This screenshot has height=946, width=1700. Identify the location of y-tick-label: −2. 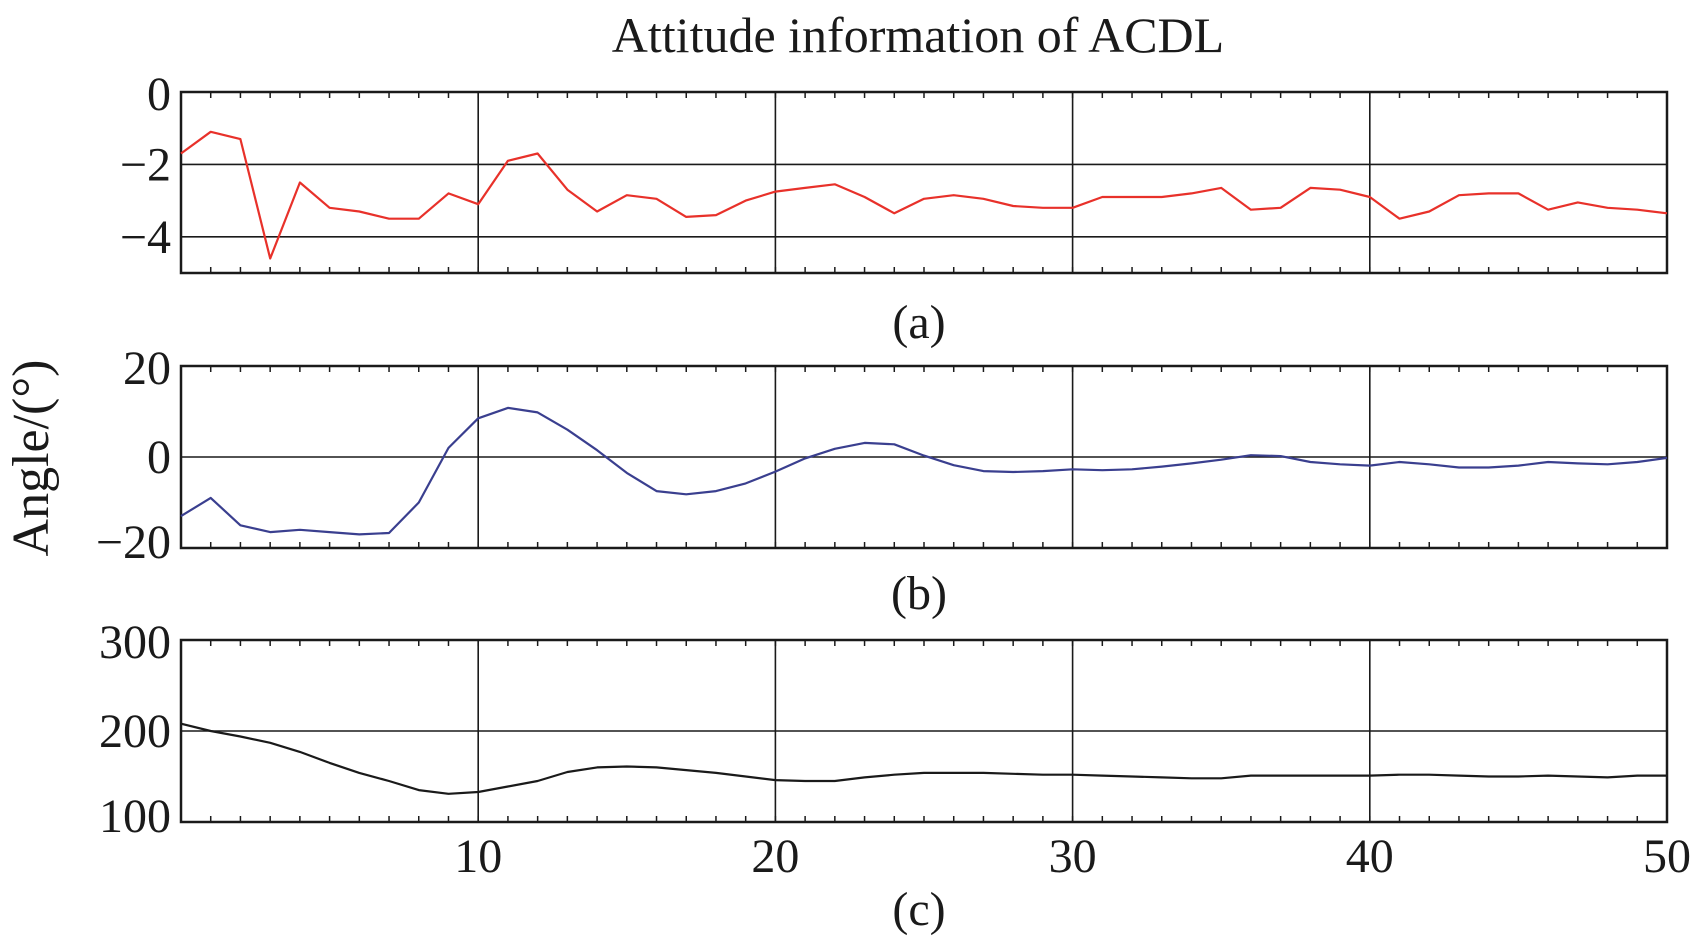
(145, 164).